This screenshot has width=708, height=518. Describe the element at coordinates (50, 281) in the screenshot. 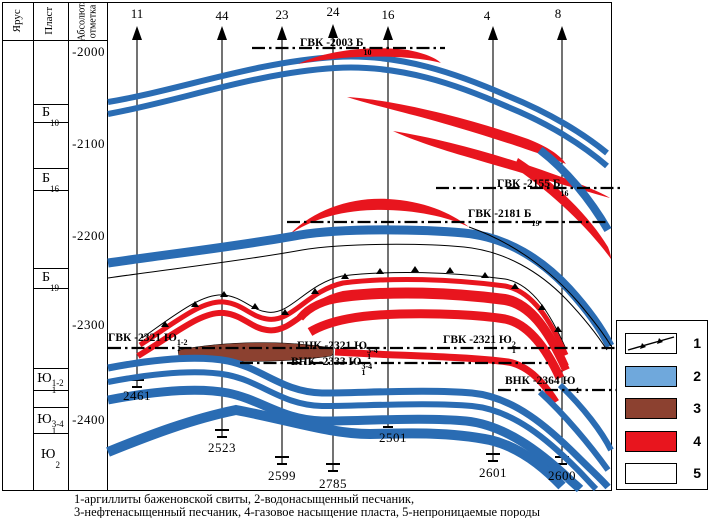

I see `layer-label-b19: Б 19` at that location.